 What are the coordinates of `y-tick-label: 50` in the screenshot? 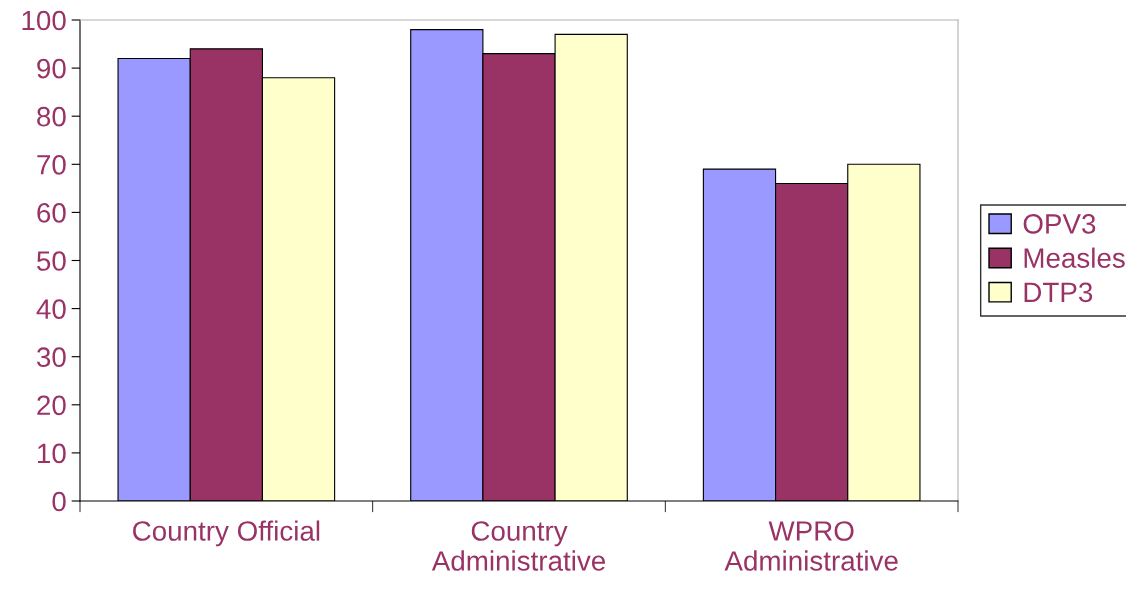 It's located at (51, 261).